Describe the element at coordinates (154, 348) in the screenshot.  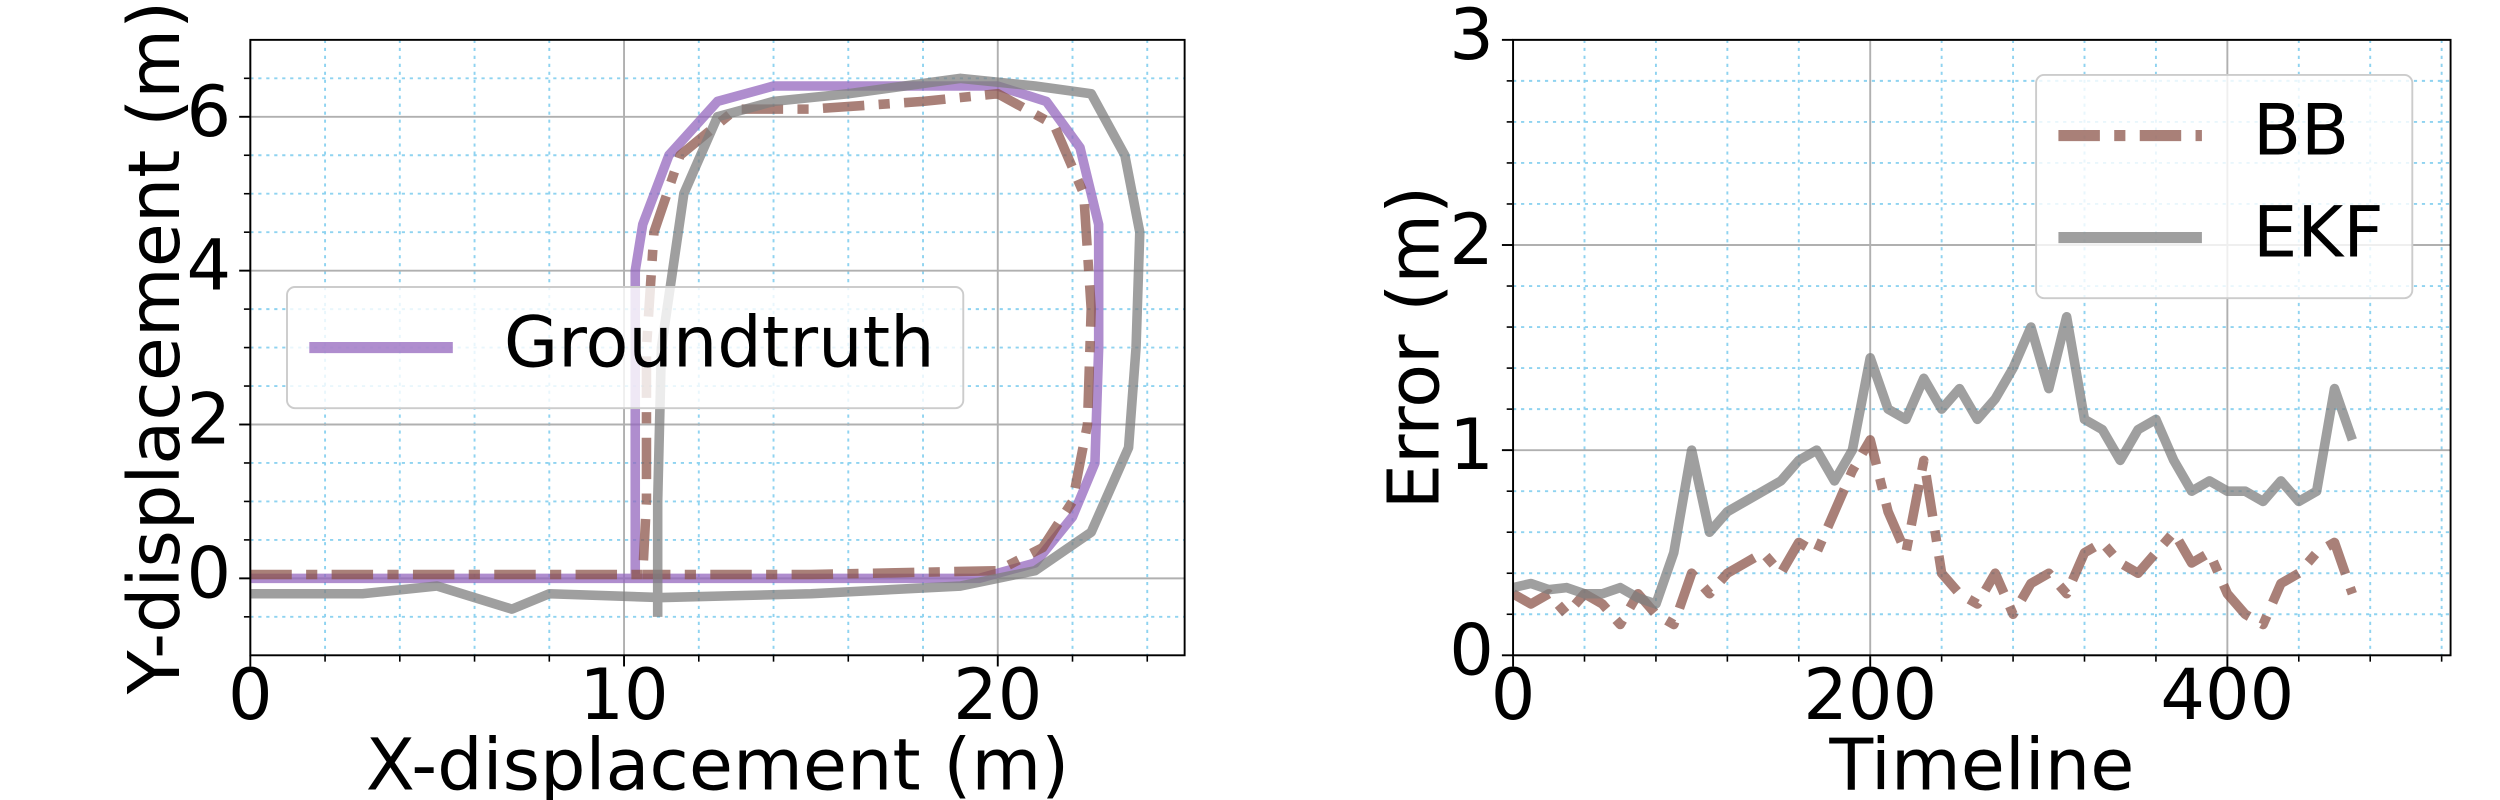
I see `y-axis-label: Y-displacement (m)` at that location.